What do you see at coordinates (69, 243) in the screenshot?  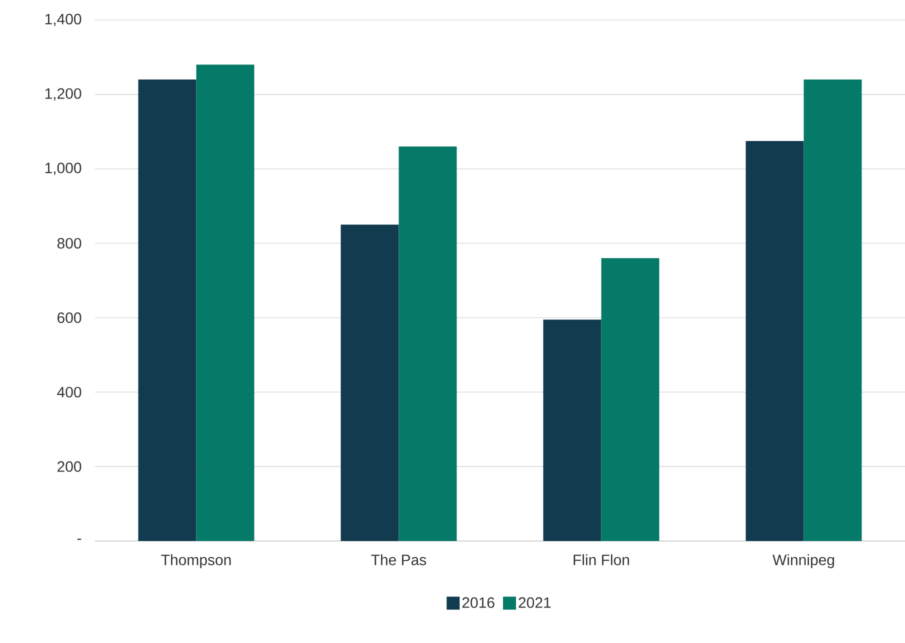 I see `y-tick-label: 800` at bounding box center [69, 243].